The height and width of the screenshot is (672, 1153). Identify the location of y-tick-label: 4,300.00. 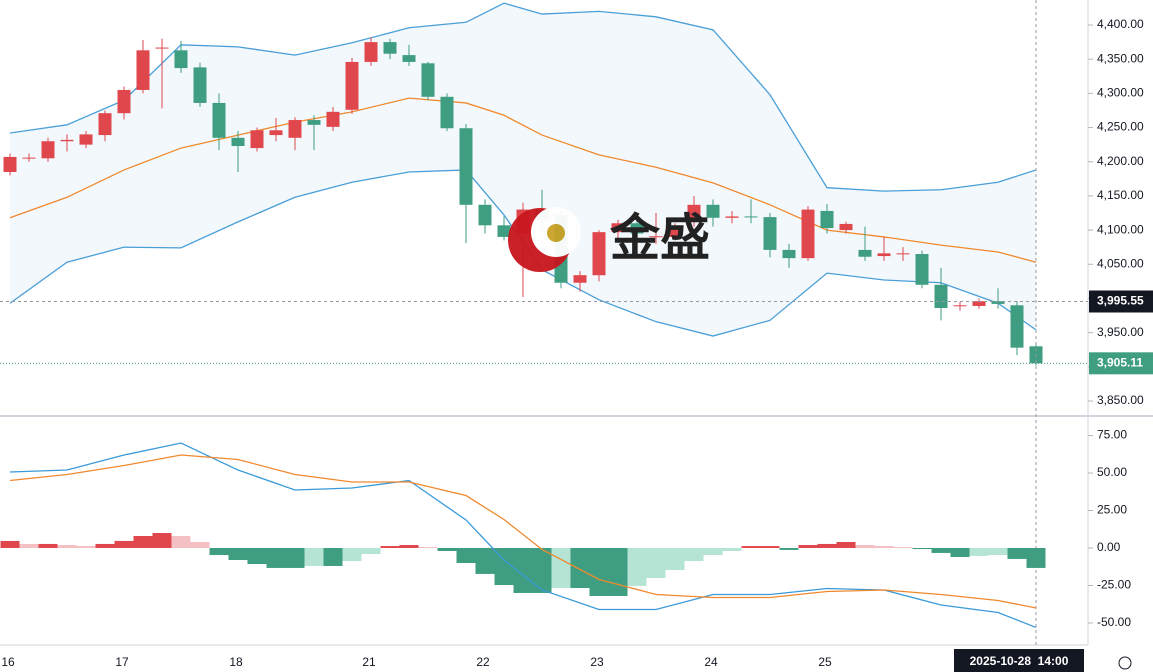
(1120, 93).